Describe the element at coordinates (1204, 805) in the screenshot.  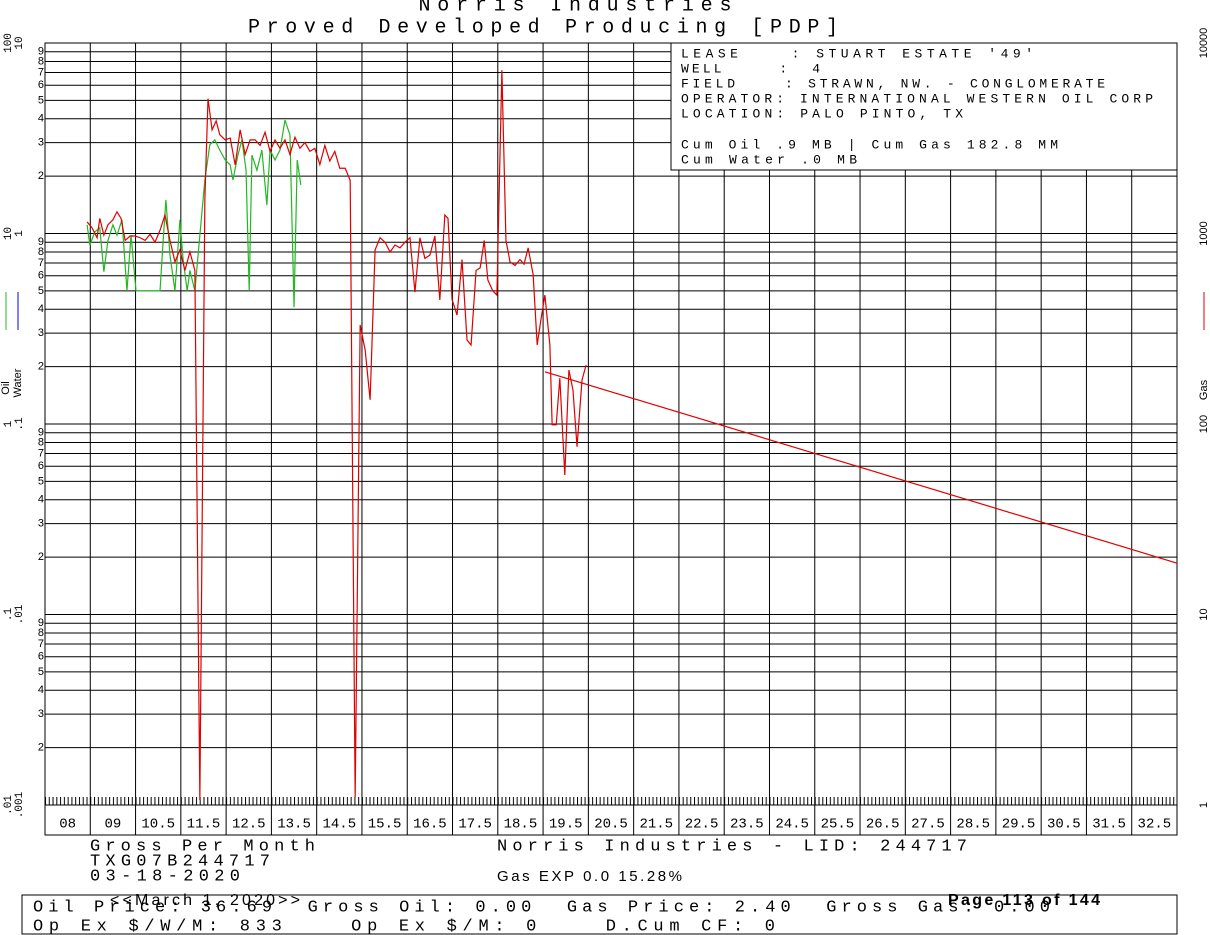
I see `y2-tick-label: 1` at that location.